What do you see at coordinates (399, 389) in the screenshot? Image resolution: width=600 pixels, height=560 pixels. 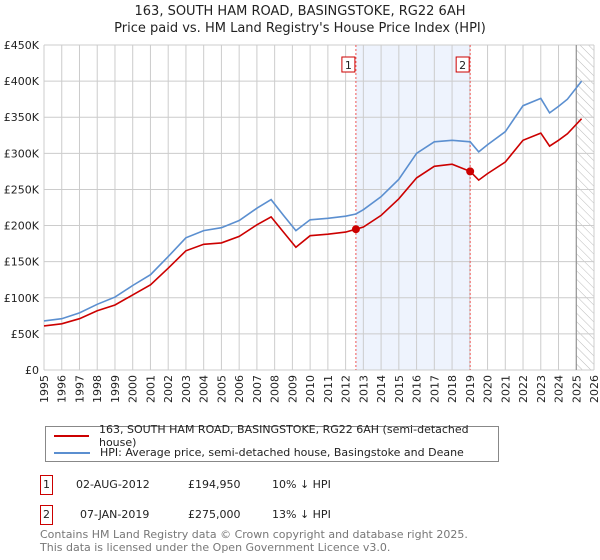 I see `x-tick-label: 2015` at bounding box center [399, 389].